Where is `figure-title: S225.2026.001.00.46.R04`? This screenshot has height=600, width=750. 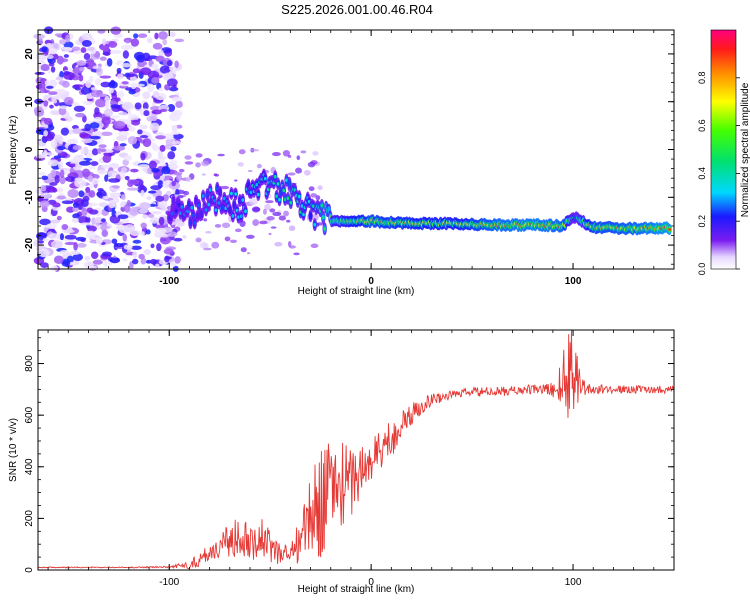
figure-title: S225.2026.001.00.46.R04 is located at coordinates (357, 9).